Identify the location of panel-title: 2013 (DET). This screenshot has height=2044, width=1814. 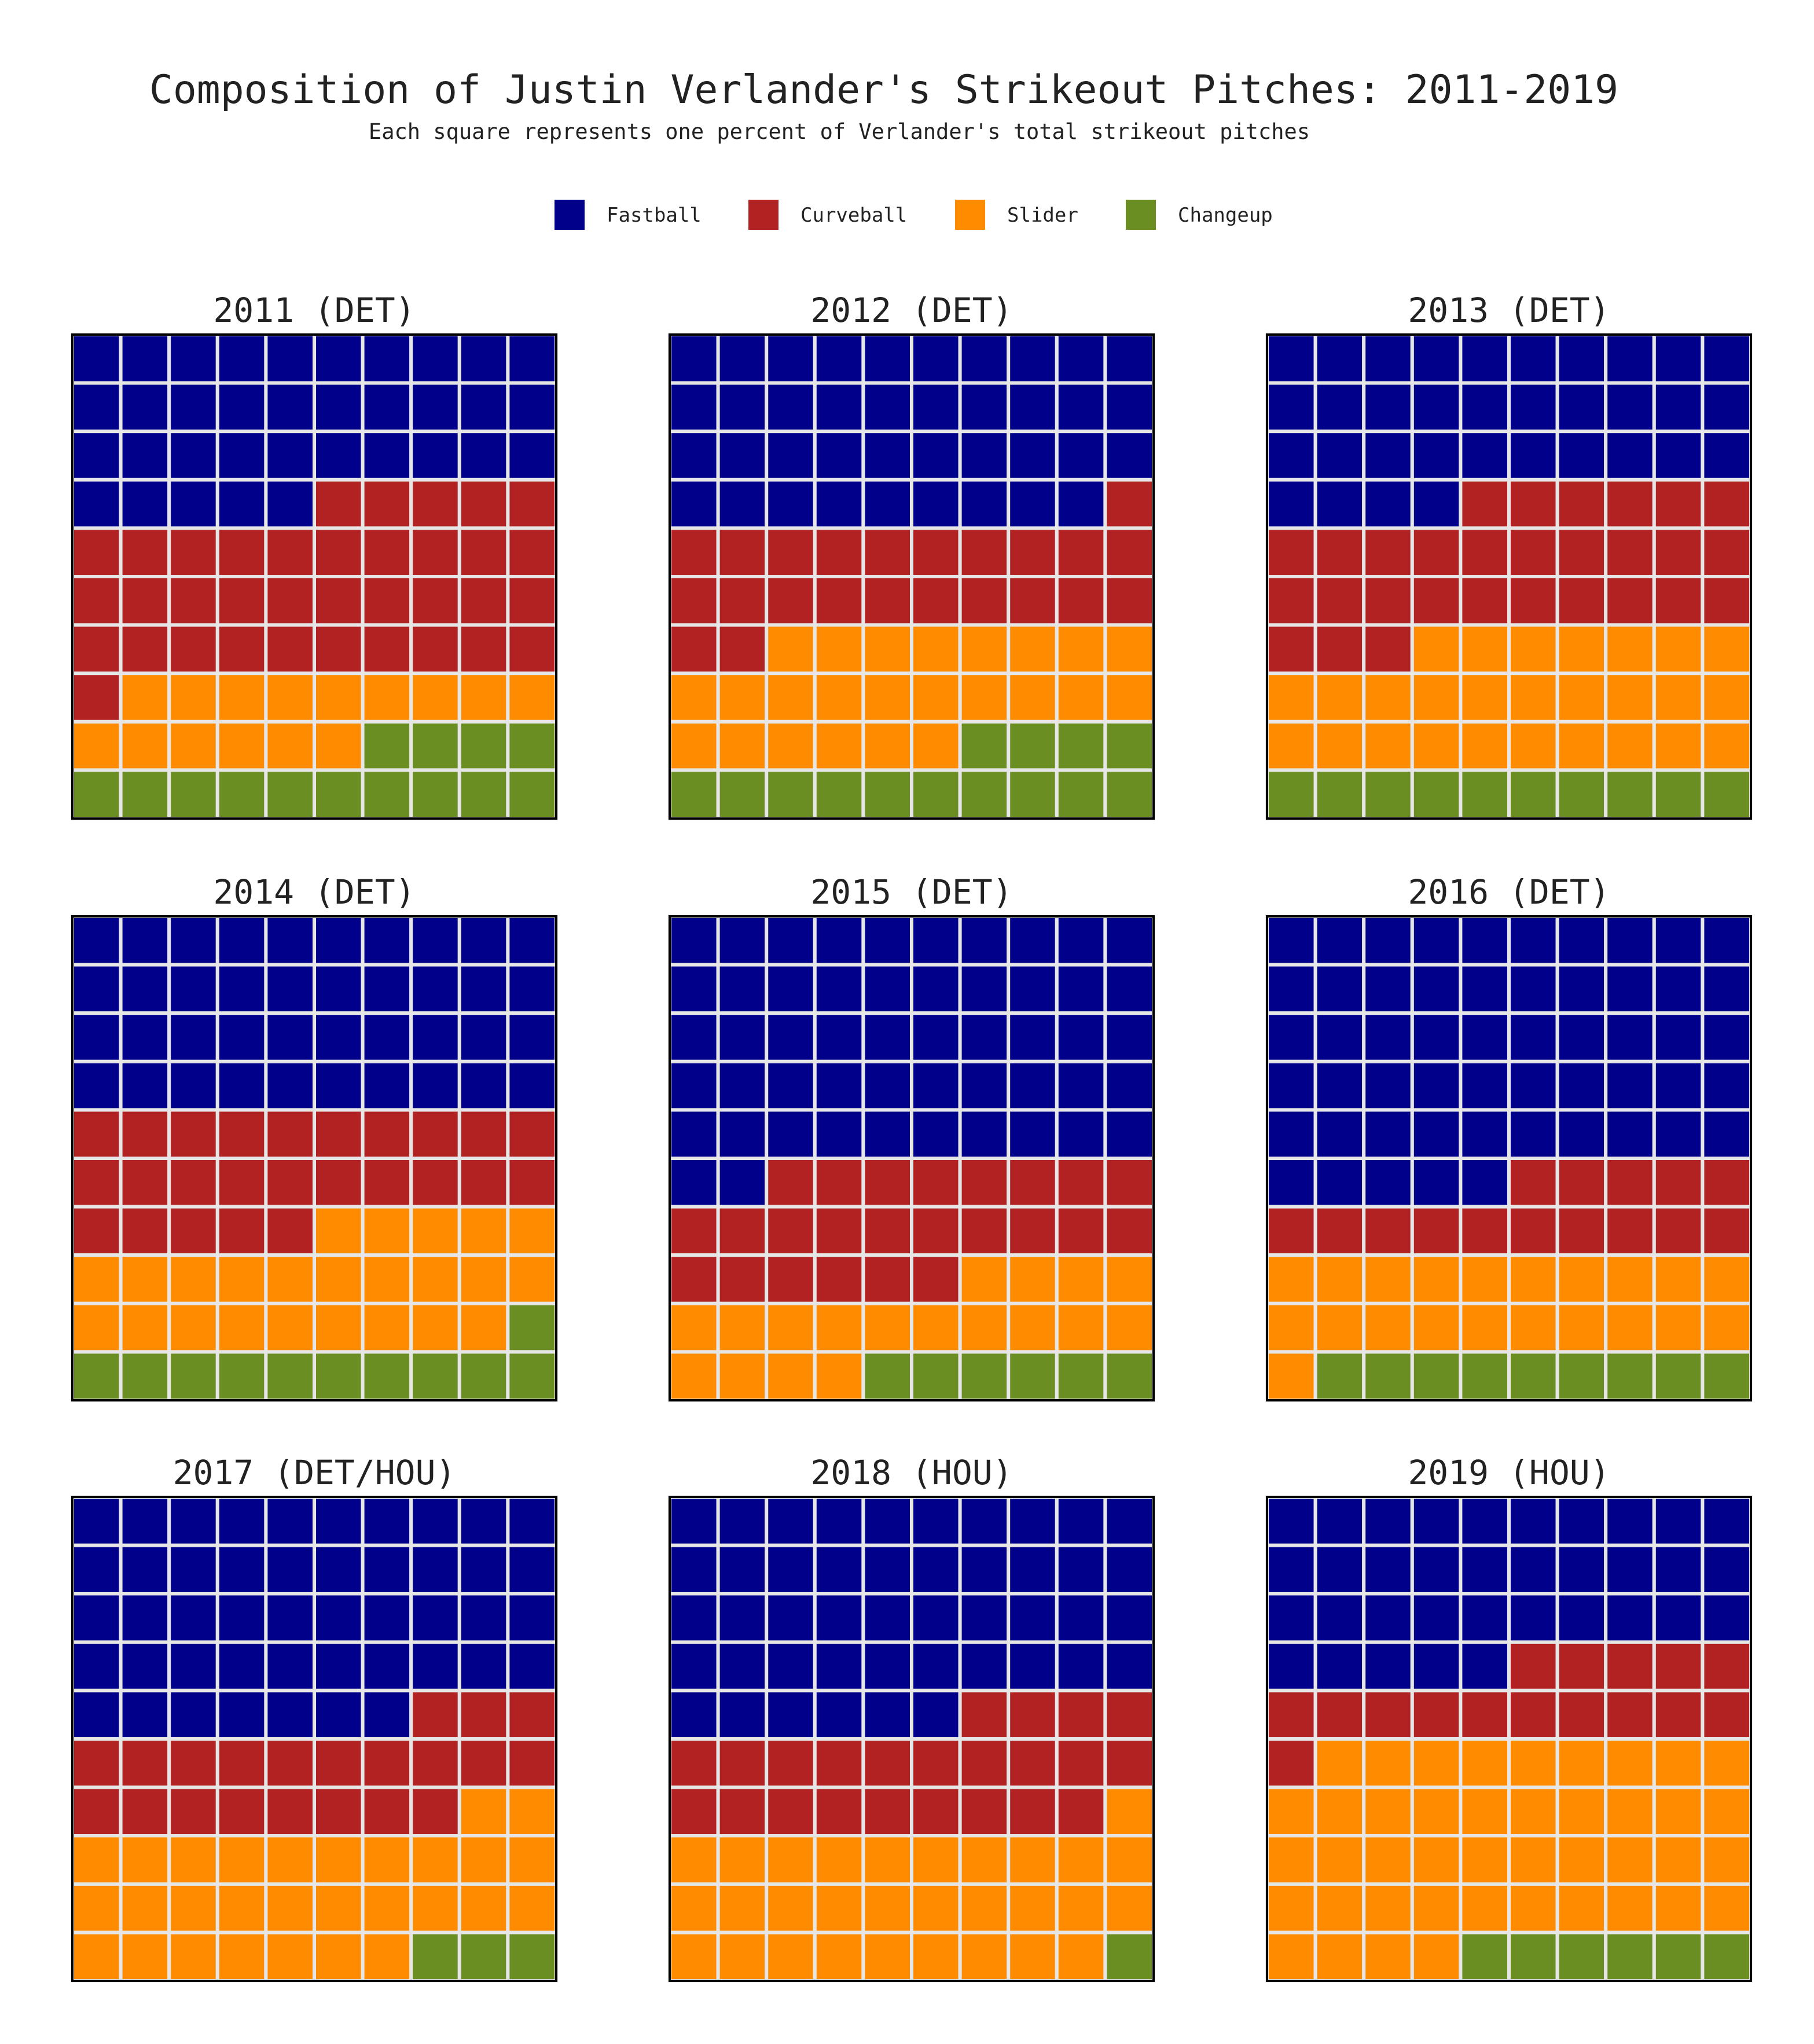
(1509, 310).